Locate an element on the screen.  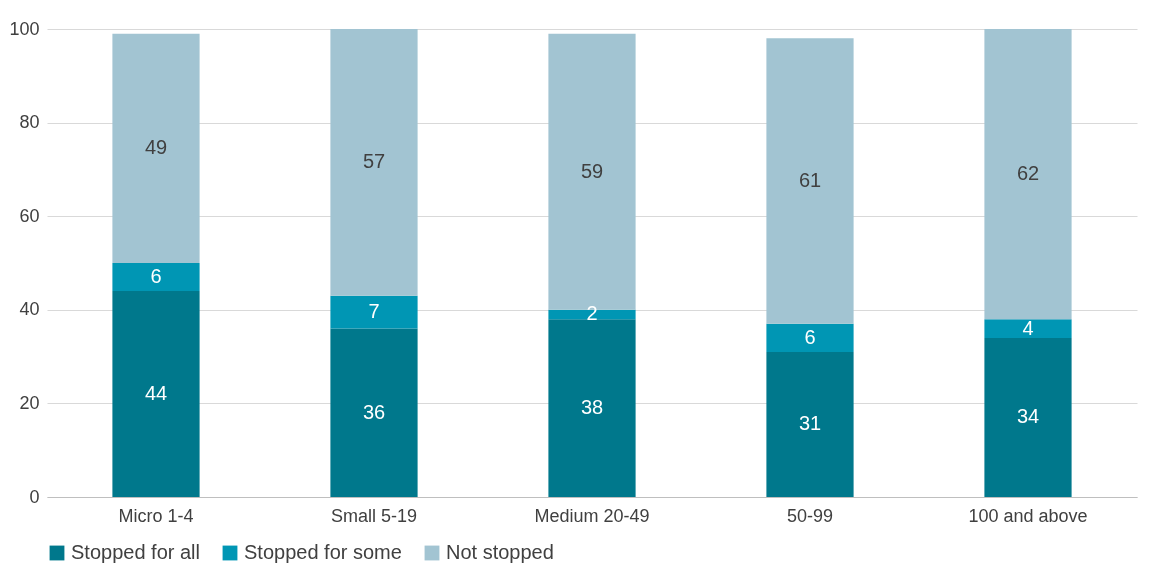
data-label: 44 is located at coordinates (156, 393).